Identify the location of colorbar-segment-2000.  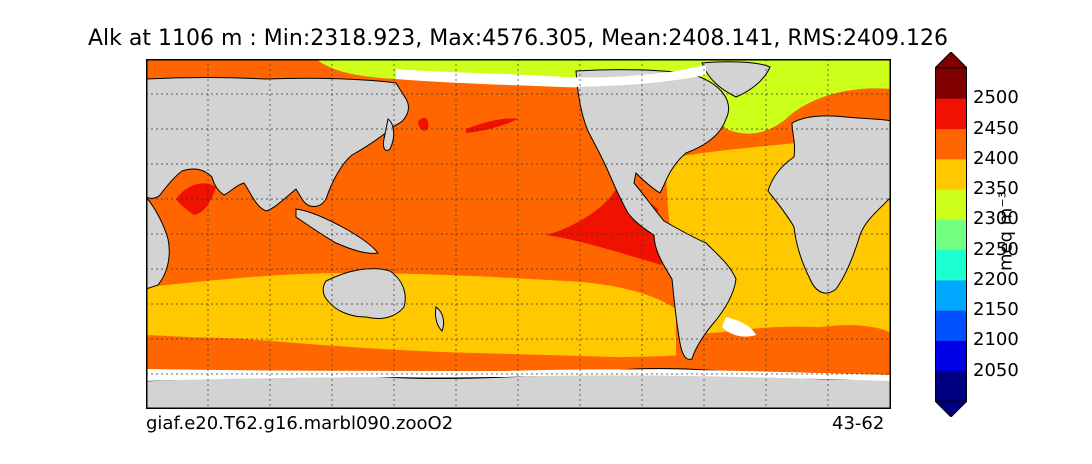
(951, 386).